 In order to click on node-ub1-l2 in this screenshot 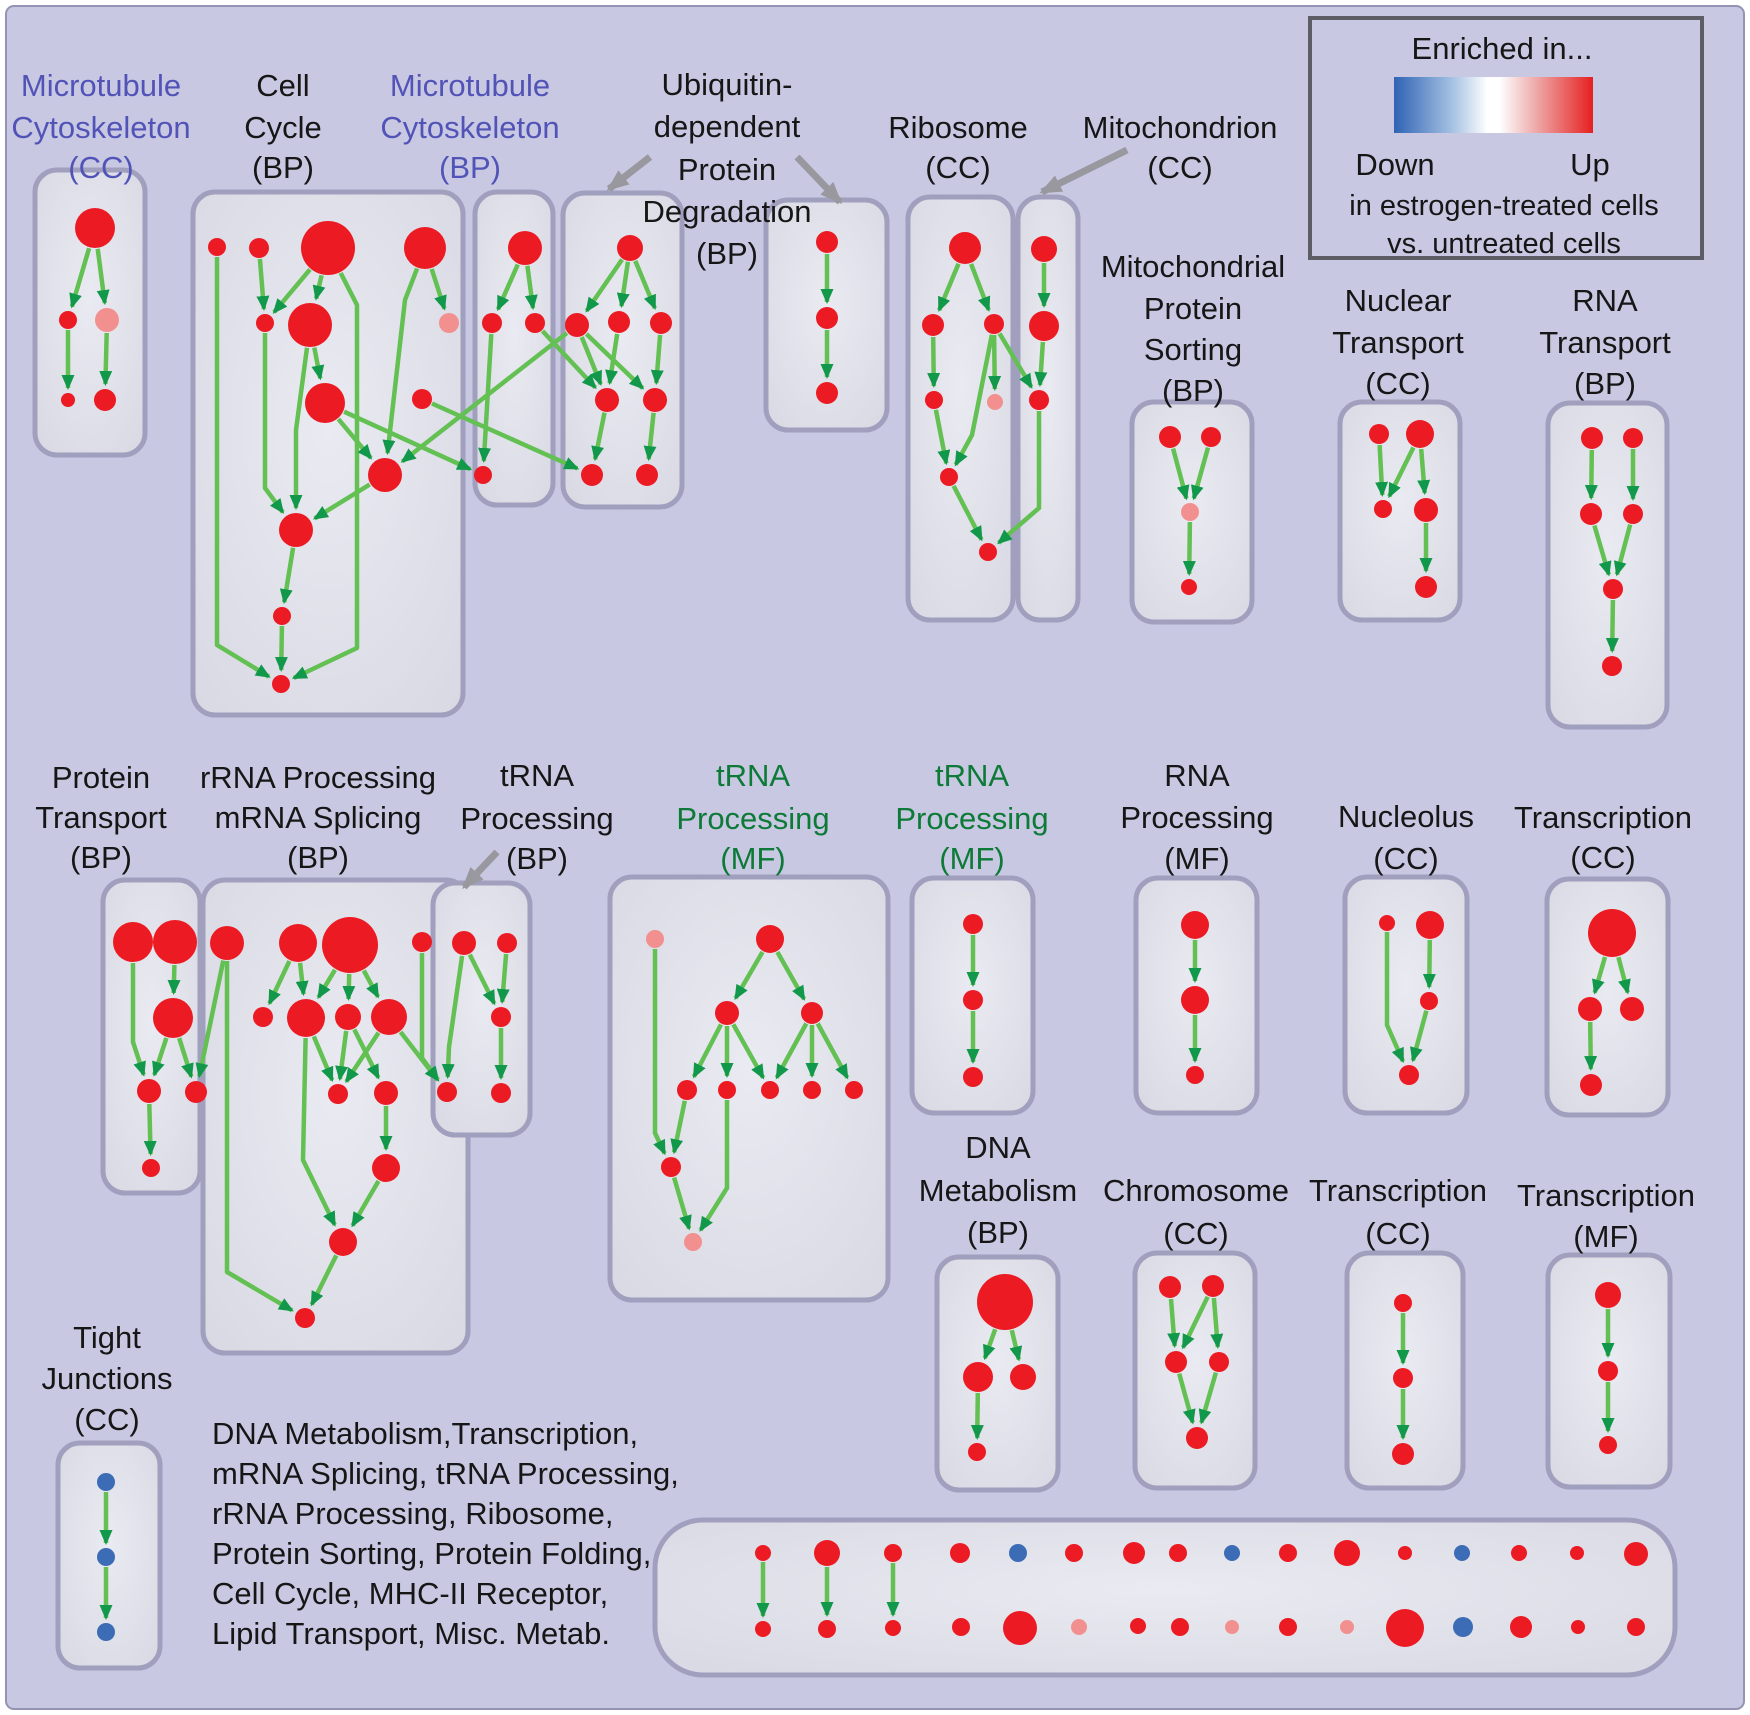, I will do `click(655, 400)`.